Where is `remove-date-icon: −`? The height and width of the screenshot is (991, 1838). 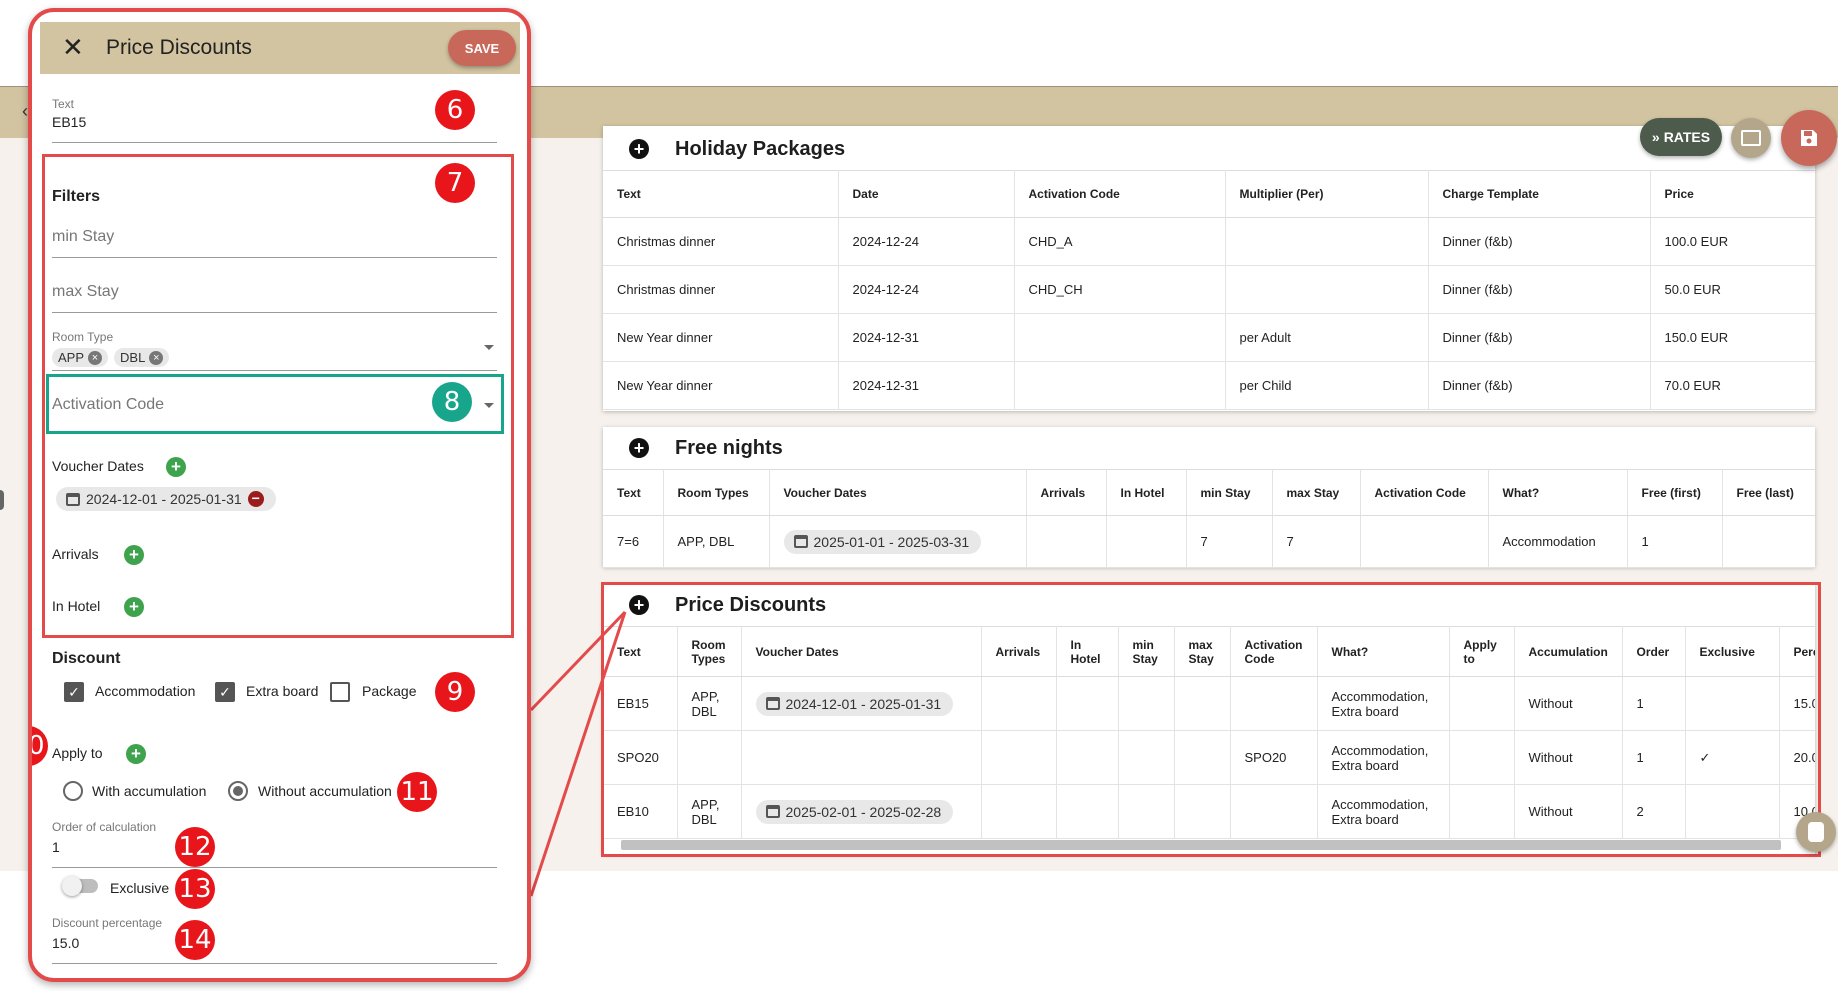
remove-date-icon: − is located at coordinates (255, 499).